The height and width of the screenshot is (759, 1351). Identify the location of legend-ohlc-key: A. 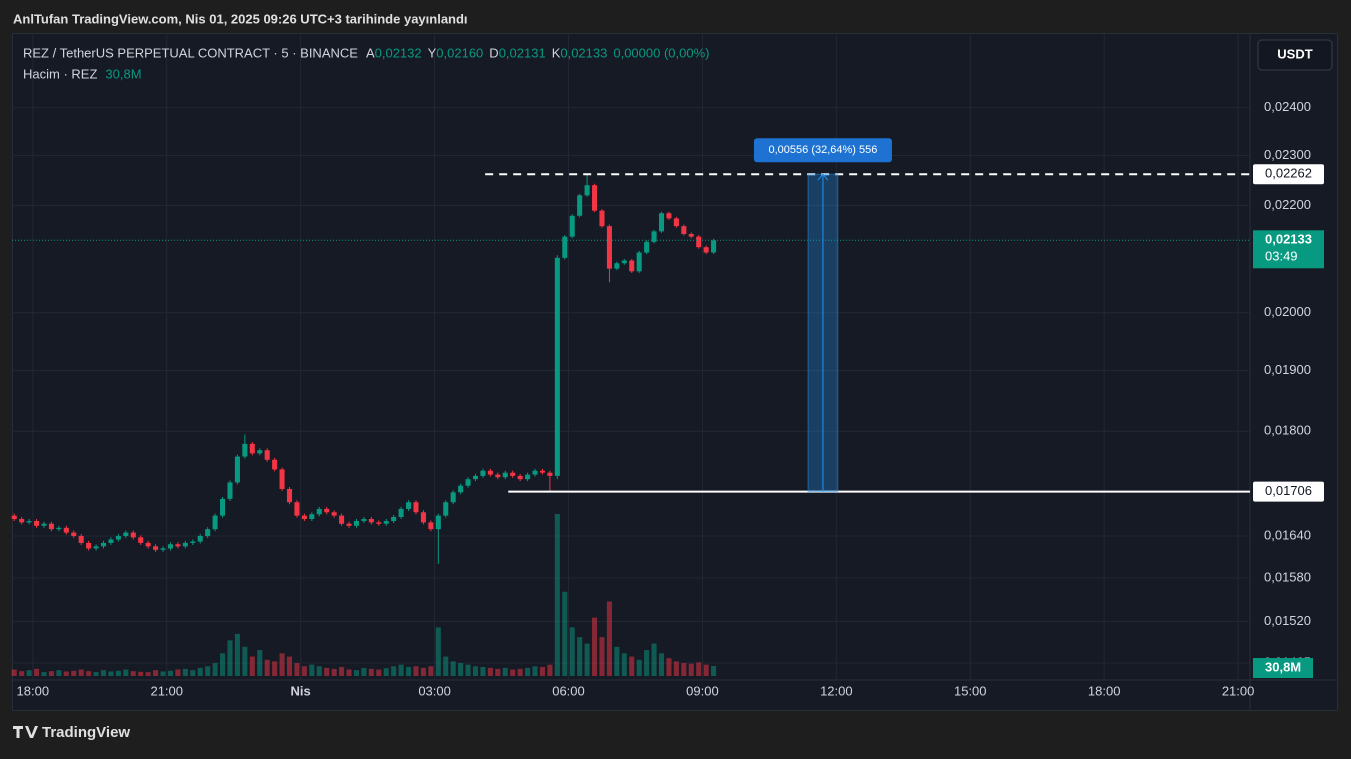
(370, 52).